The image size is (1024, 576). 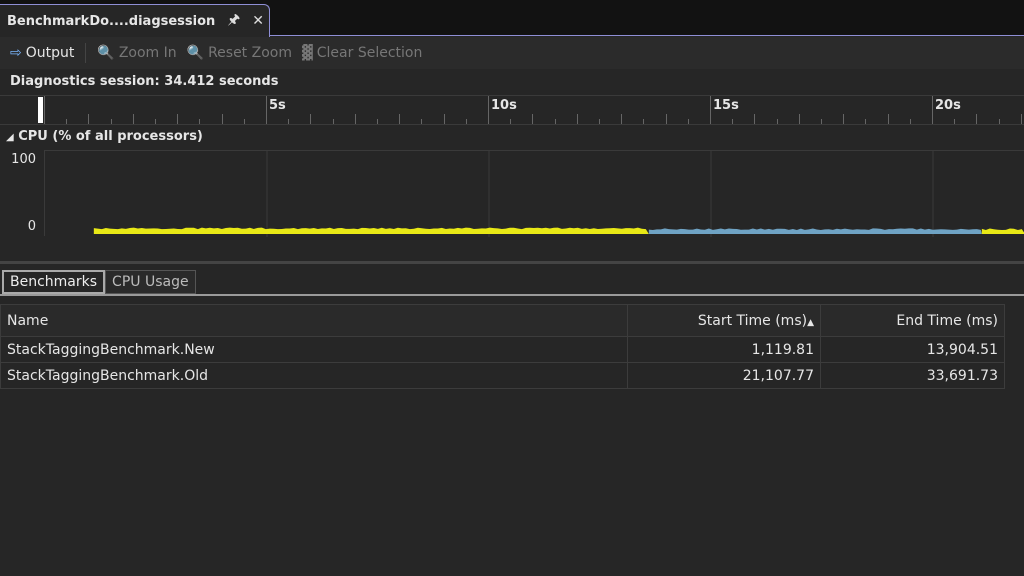 I want to click on column-start-time-label: Start Time (ms), so click(x=752, y=321).